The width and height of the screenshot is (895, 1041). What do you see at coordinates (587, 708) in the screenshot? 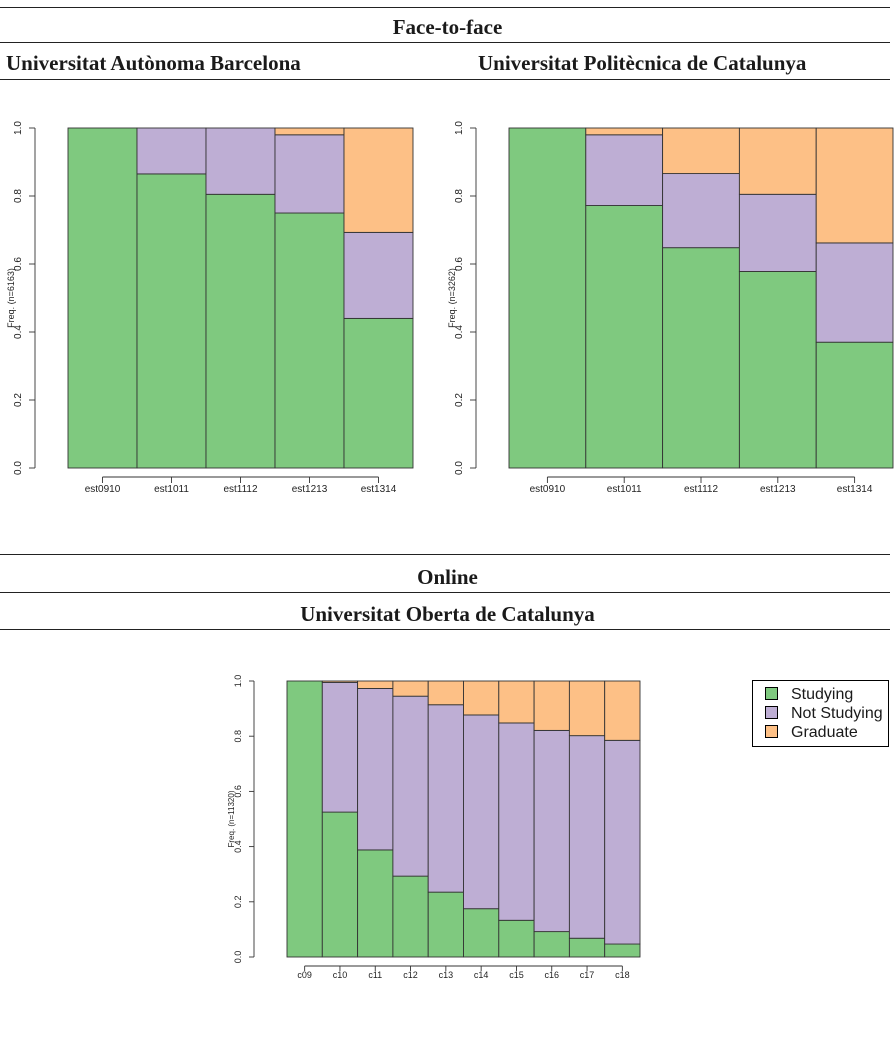
I see `bar-graduate-c17` at bounding box center [587, 708].